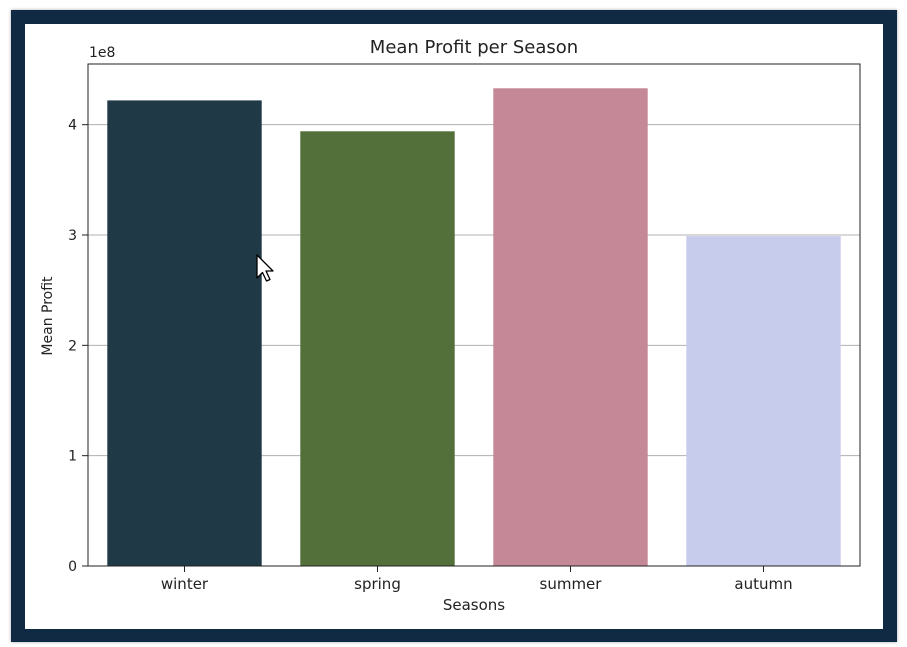 Image resolution: width=907 pixels, height=647 pixels. What do you see at coordinates (72, 346) in the screenshot?
I see `y-tick-label: 2` at bounding box center [72, 346].